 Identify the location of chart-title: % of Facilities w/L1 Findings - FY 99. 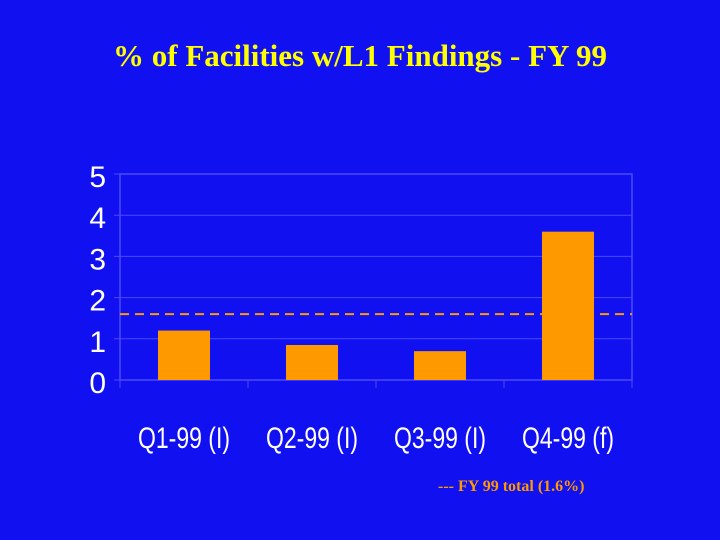
(360, 55).